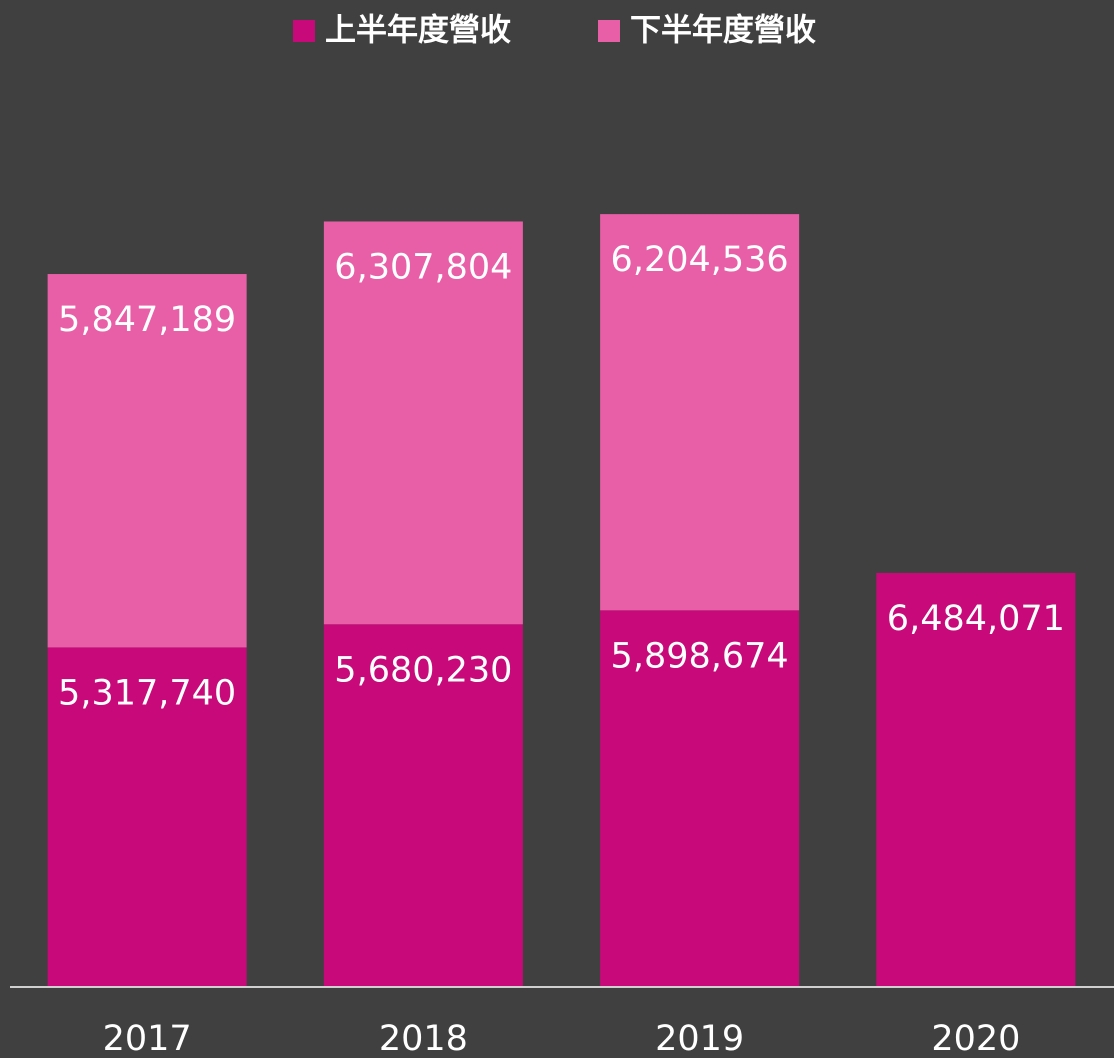  I want to click on value-label: 5,680,230, so click(423, 670).